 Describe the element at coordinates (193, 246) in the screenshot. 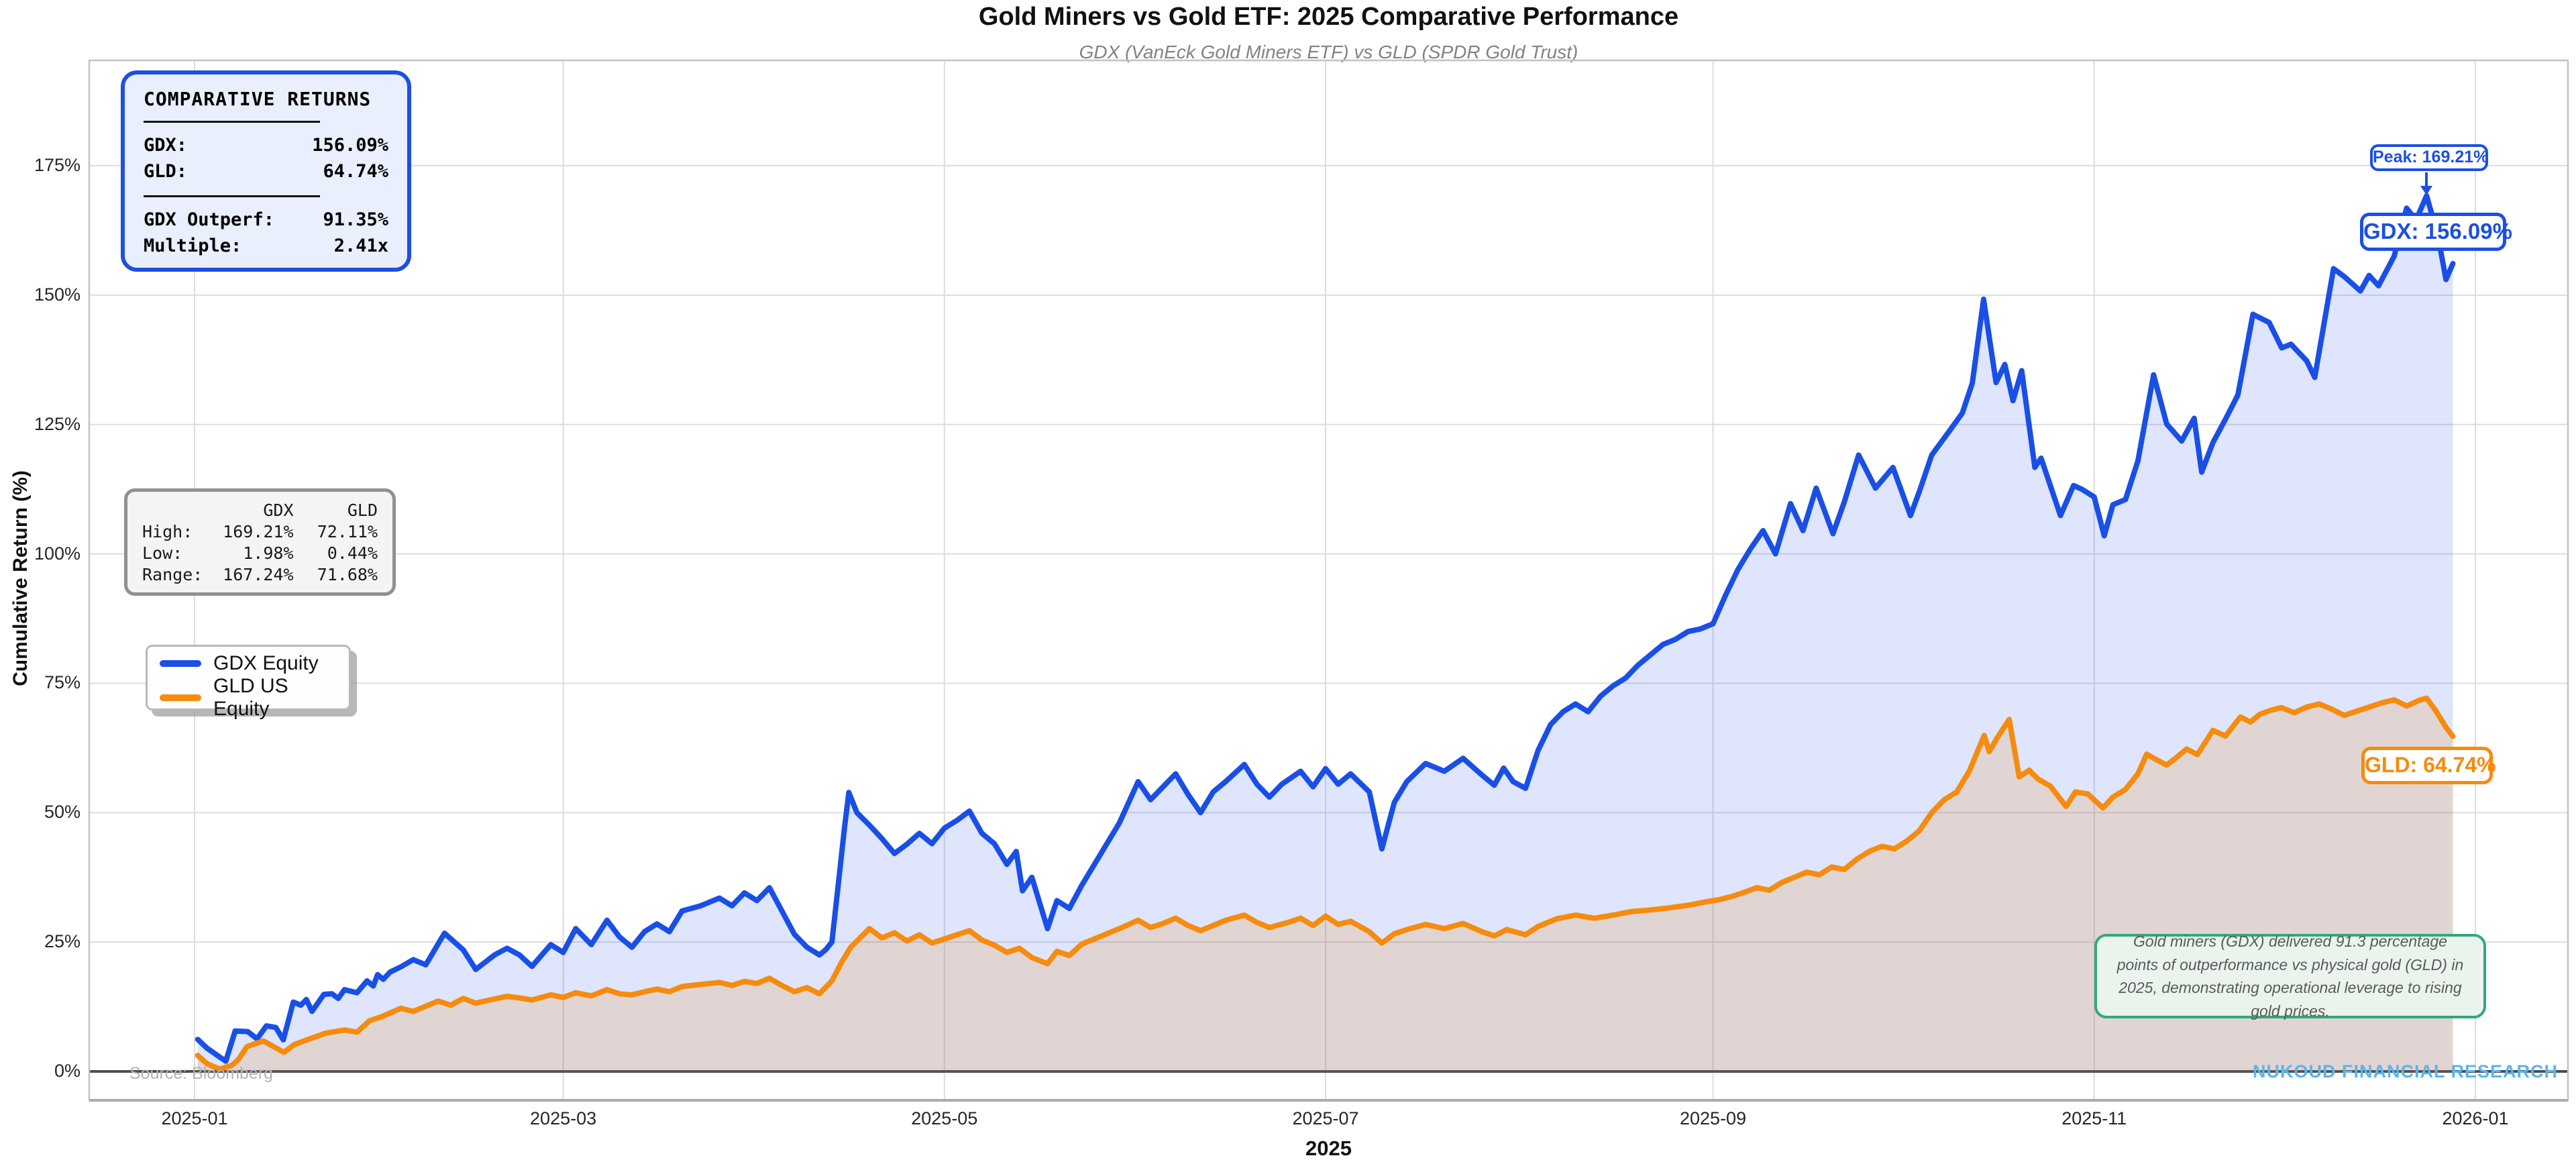

I see `metric-label: Multiple:` at that location.